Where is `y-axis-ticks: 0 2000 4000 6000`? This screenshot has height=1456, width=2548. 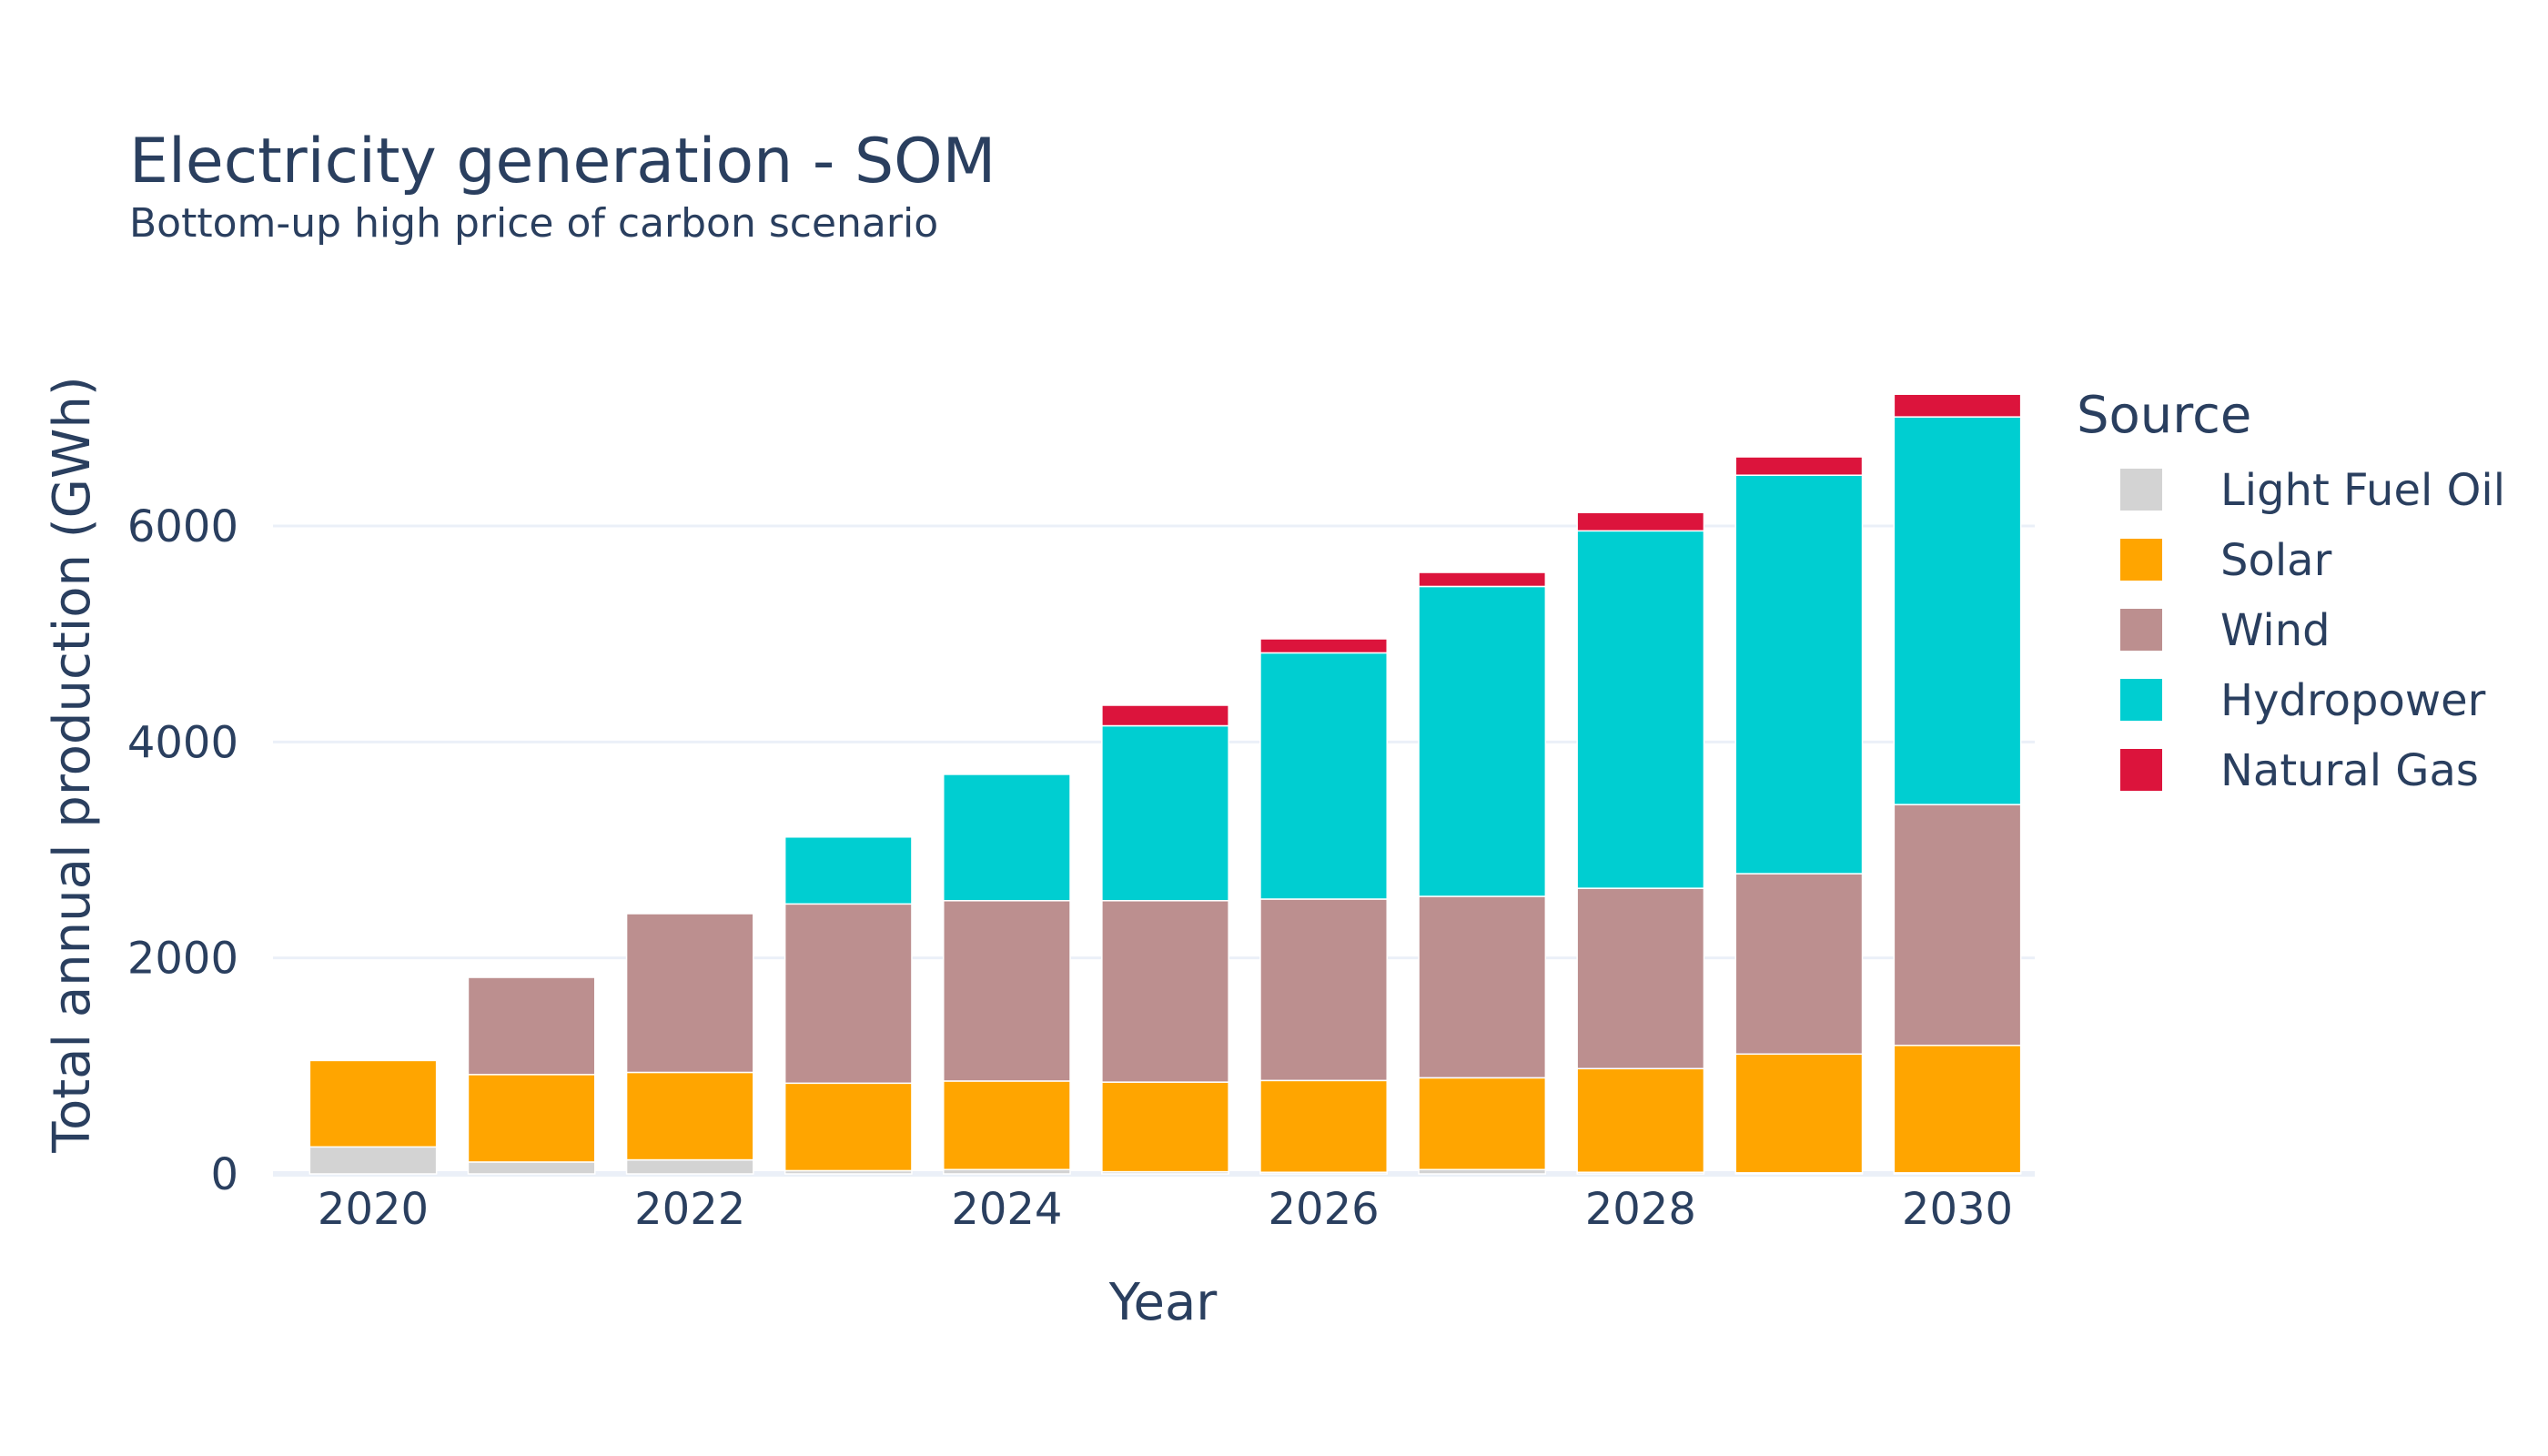
y-axis-ticks: 0 2000 4000 6000 is located at coordinates (183, 850).